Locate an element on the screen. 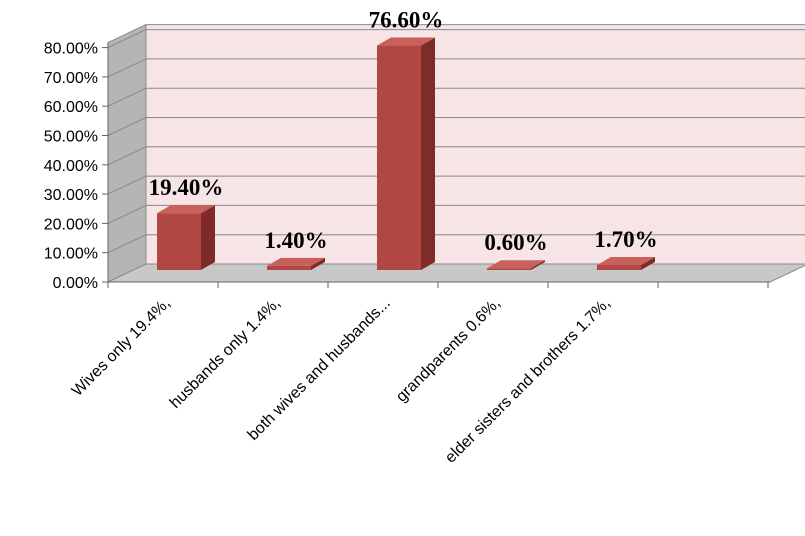  data-label: 1.70% is located at coordinates (625, 239).